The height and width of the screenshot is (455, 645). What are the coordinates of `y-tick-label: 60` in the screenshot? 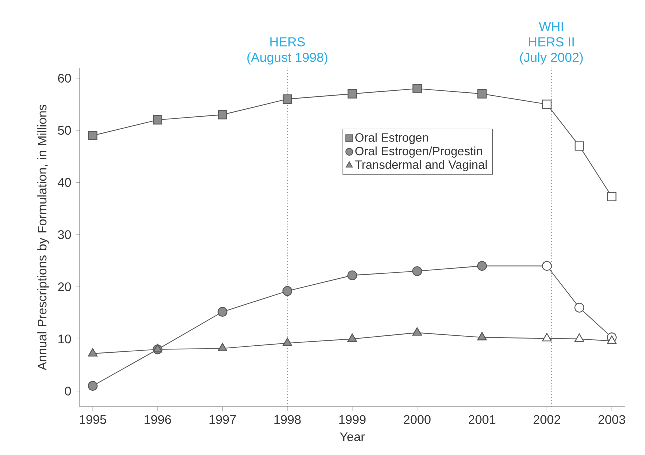 It's located at (65, 78).